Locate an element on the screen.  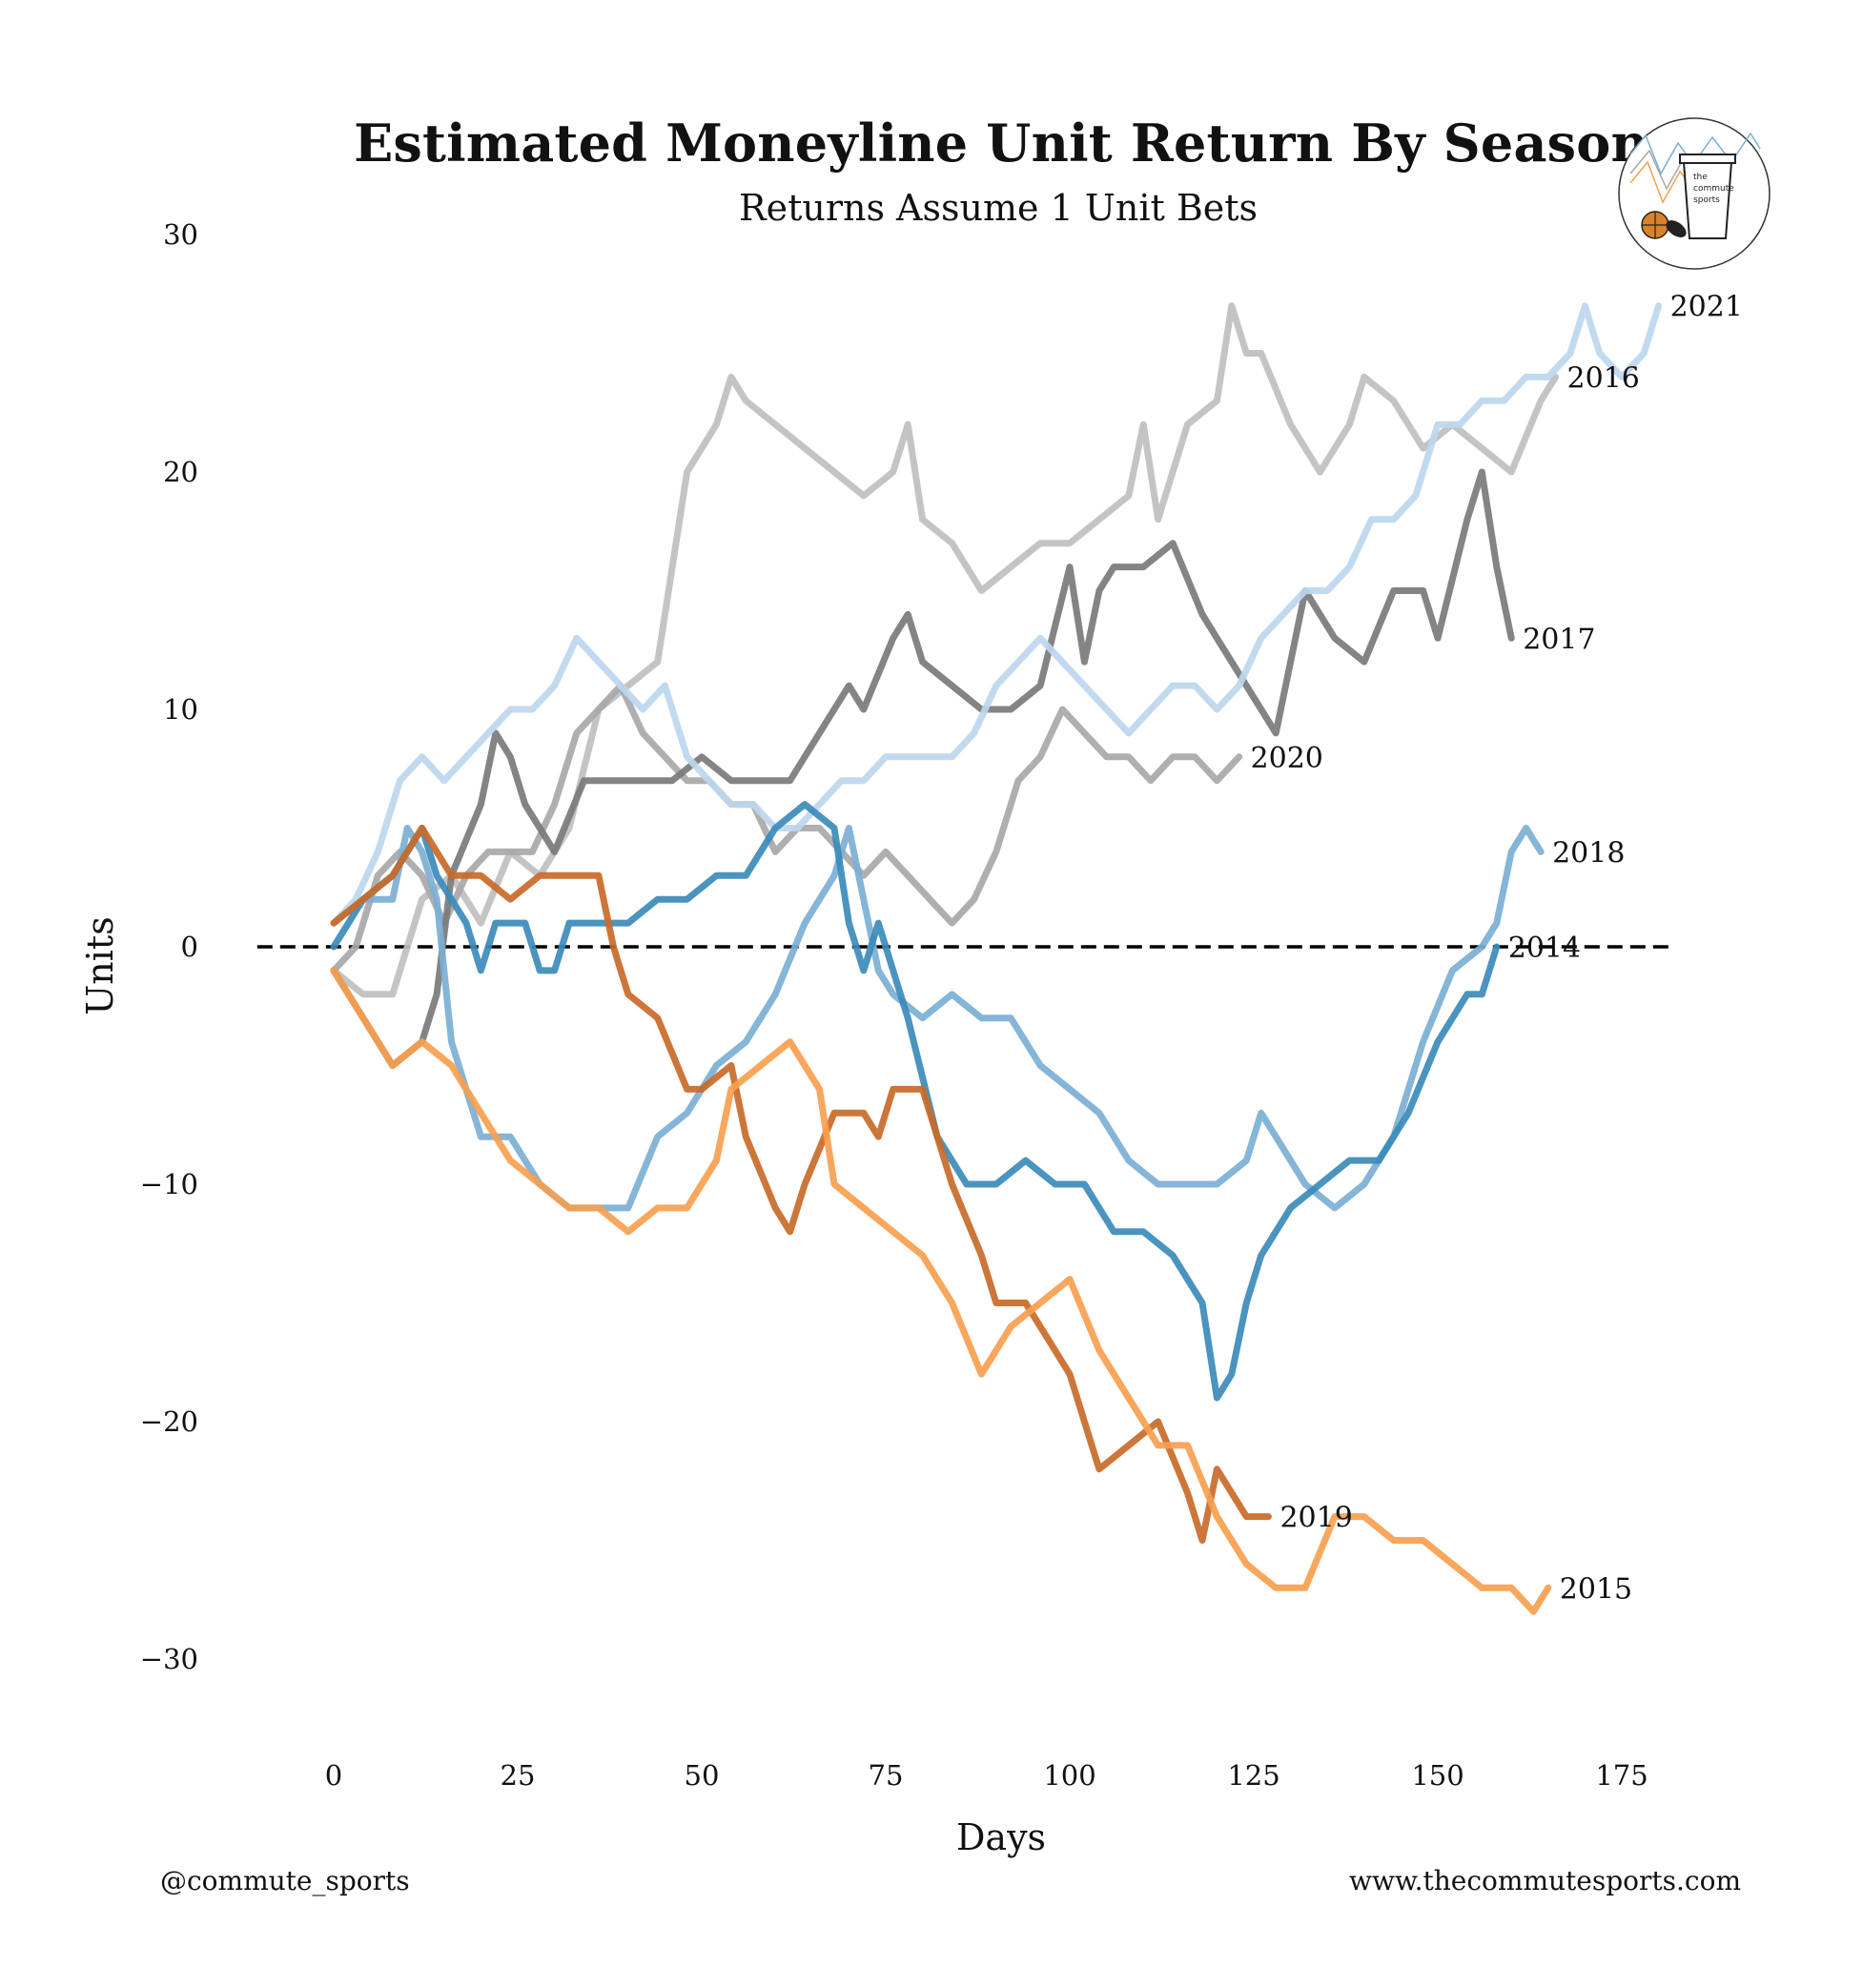
series-line-2018 is located at coordinates (937, 1018).